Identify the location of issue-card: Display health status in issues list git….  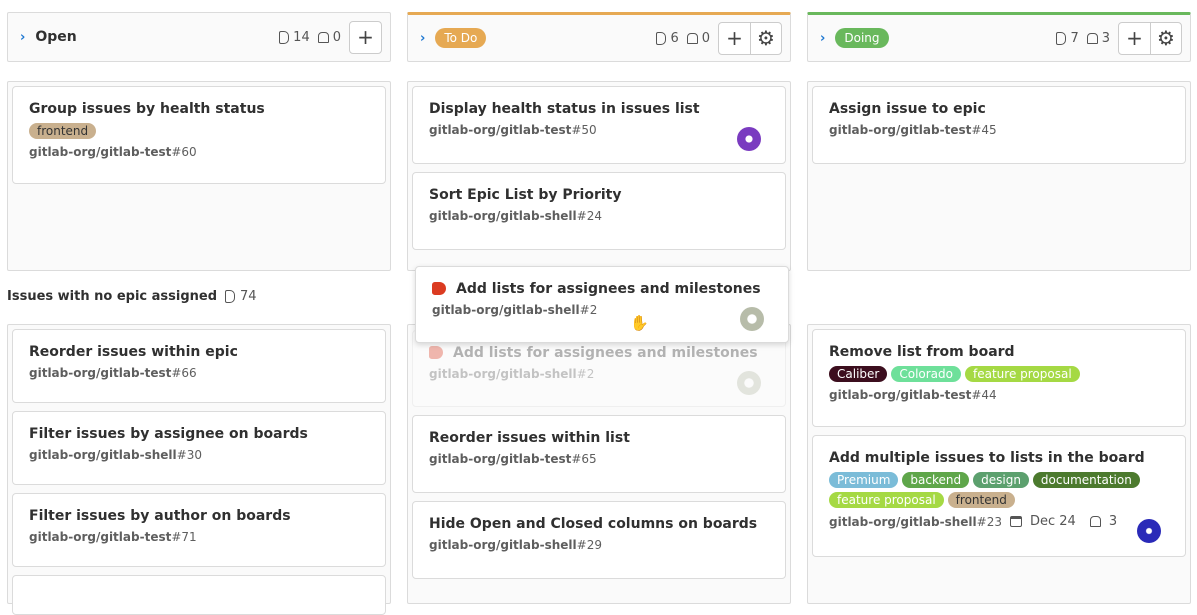
(599, 125).